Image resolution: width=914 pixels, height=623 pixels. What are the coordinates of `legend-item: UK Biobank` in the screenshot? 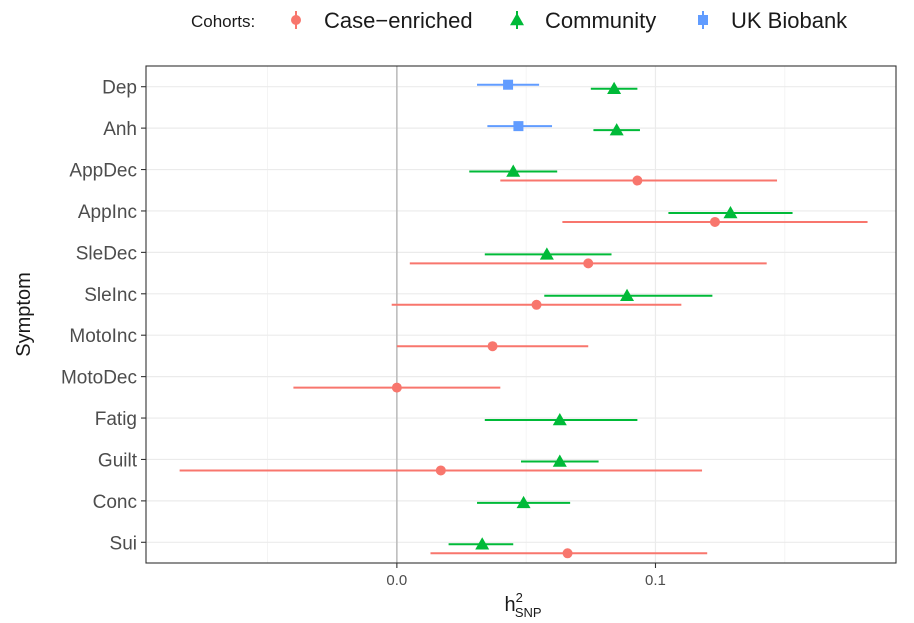 It's located at (773, 20).